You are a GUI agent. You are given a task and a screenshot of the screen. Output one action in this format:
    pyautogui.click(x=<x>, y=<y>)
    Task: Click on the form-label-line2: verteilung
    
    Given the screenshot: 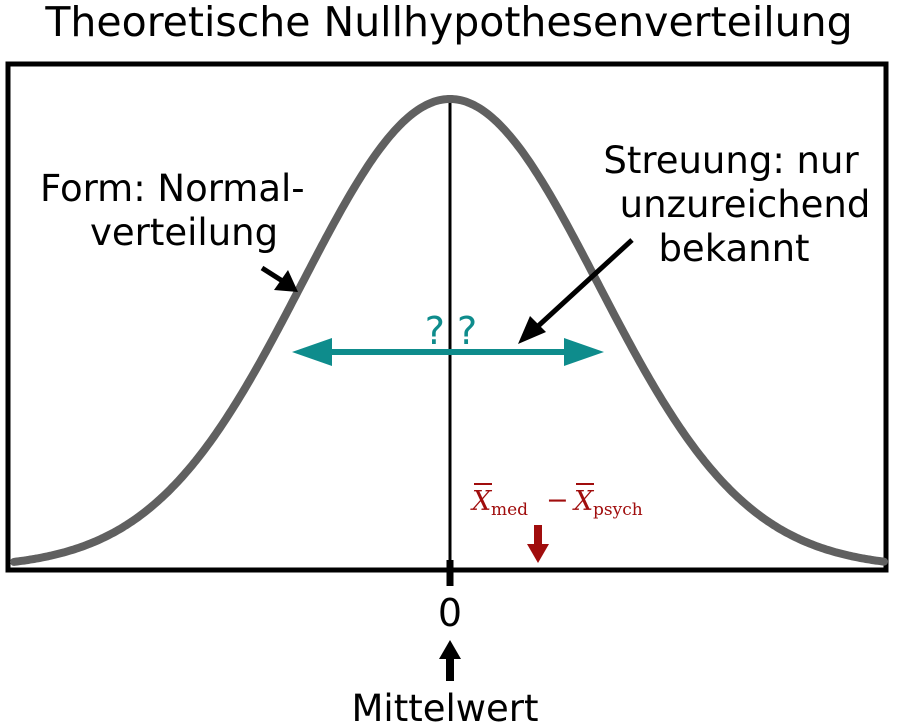 What is the action you would take?
    pyautogui.click(x=184, y=232)
    